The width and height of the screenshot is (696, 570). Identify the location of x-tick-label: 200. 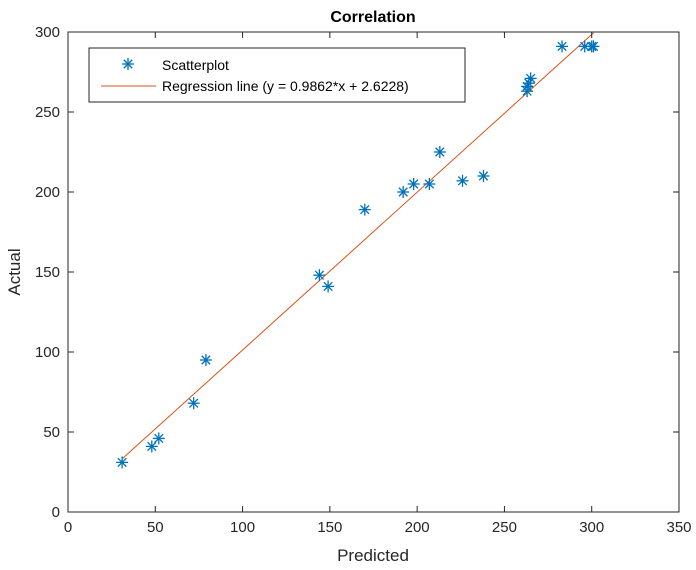
(417, 527).